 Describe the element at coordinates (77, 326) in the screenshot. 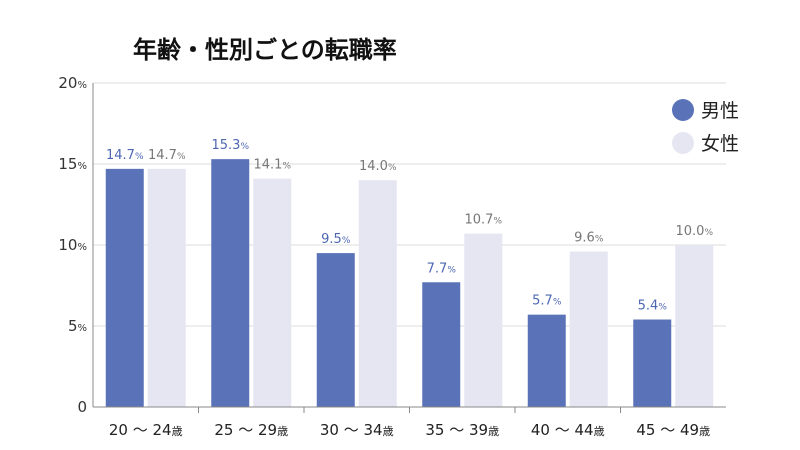

I see `y-tick-label: 5%` at that location.